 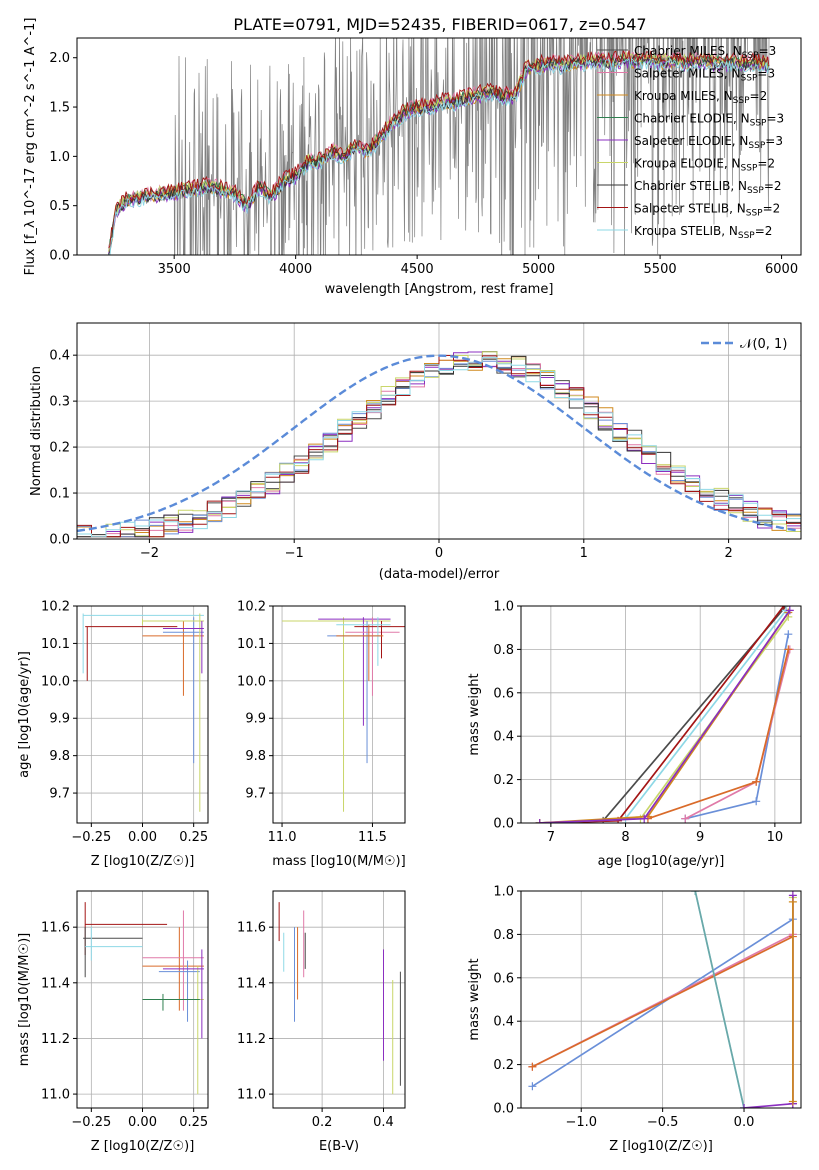 I want to click on x-tick-label: 0.25, so click(x=193, y=837).